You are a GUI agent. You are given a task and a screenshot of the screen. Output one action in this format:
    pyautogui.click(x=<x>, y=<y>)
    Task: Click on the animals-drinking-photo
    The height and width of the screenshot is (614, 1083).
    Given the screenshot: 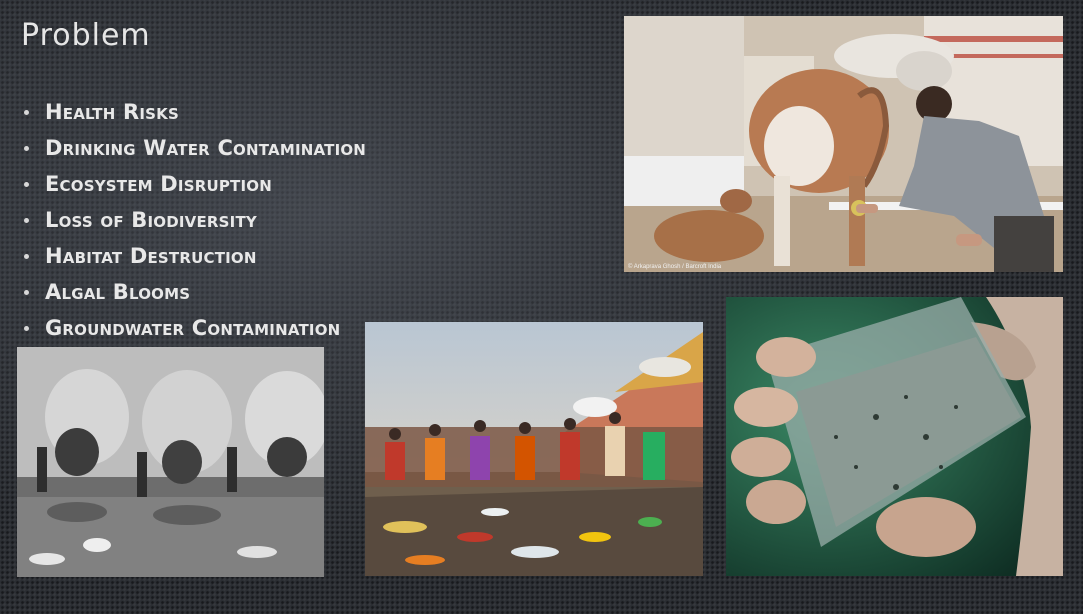 What is the action you would take?
    pyautogui.click(x=170, y=462)
    